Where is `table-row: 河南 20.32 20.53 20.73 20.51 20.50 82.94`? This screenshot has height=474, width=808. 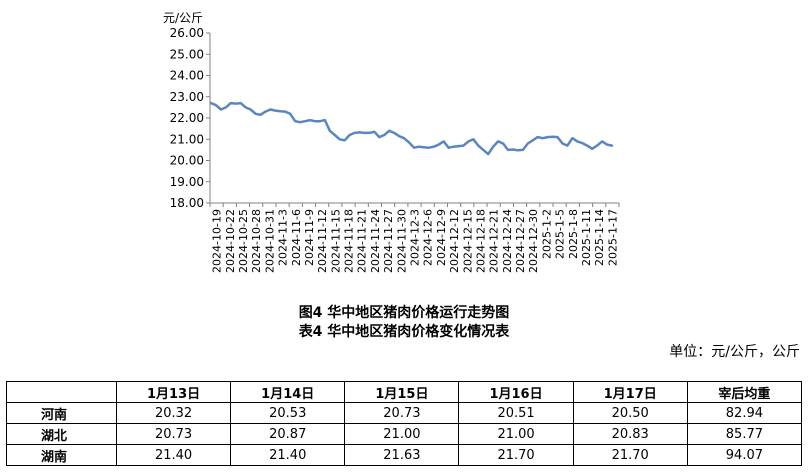 table-row: 河南 20.32 20.53 20.73 20.51 20.50 82.94 is located at coordinates (404, 413).